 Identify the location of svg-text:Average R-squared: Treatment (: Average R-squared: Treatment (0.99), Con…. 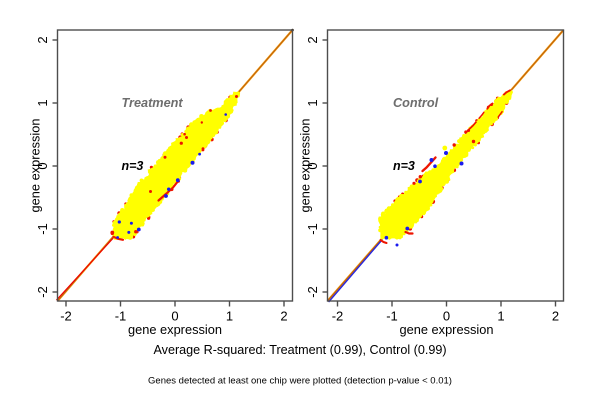
(299, 350).